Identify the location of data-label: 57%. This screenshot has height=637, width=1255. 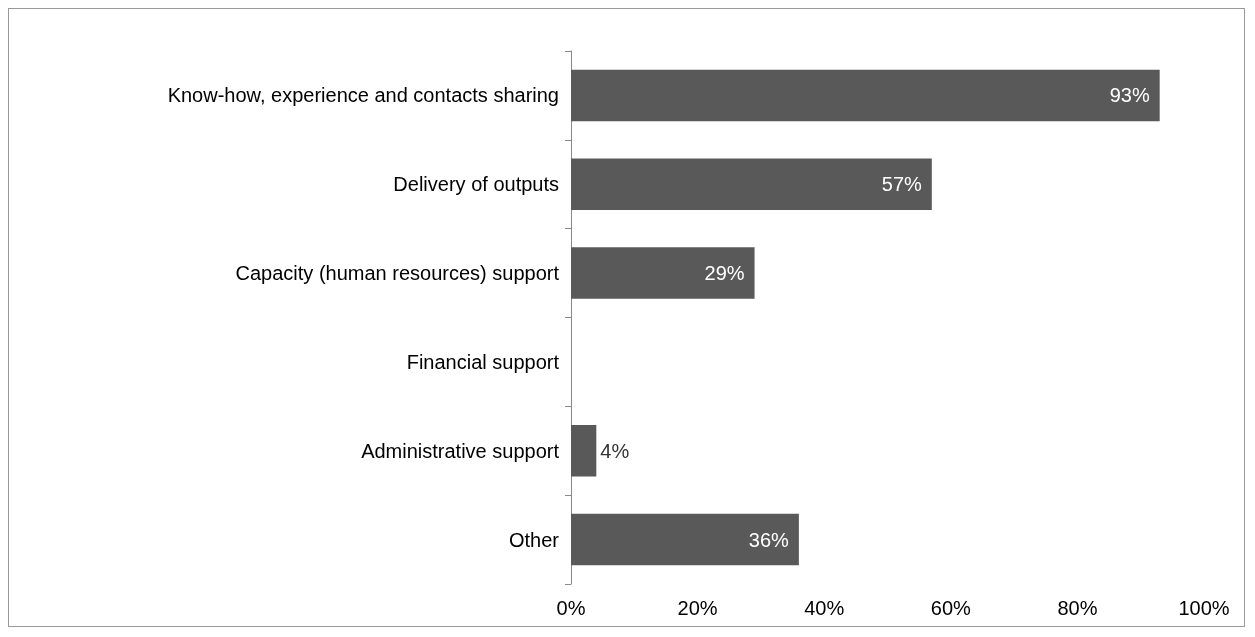
(902, 184).